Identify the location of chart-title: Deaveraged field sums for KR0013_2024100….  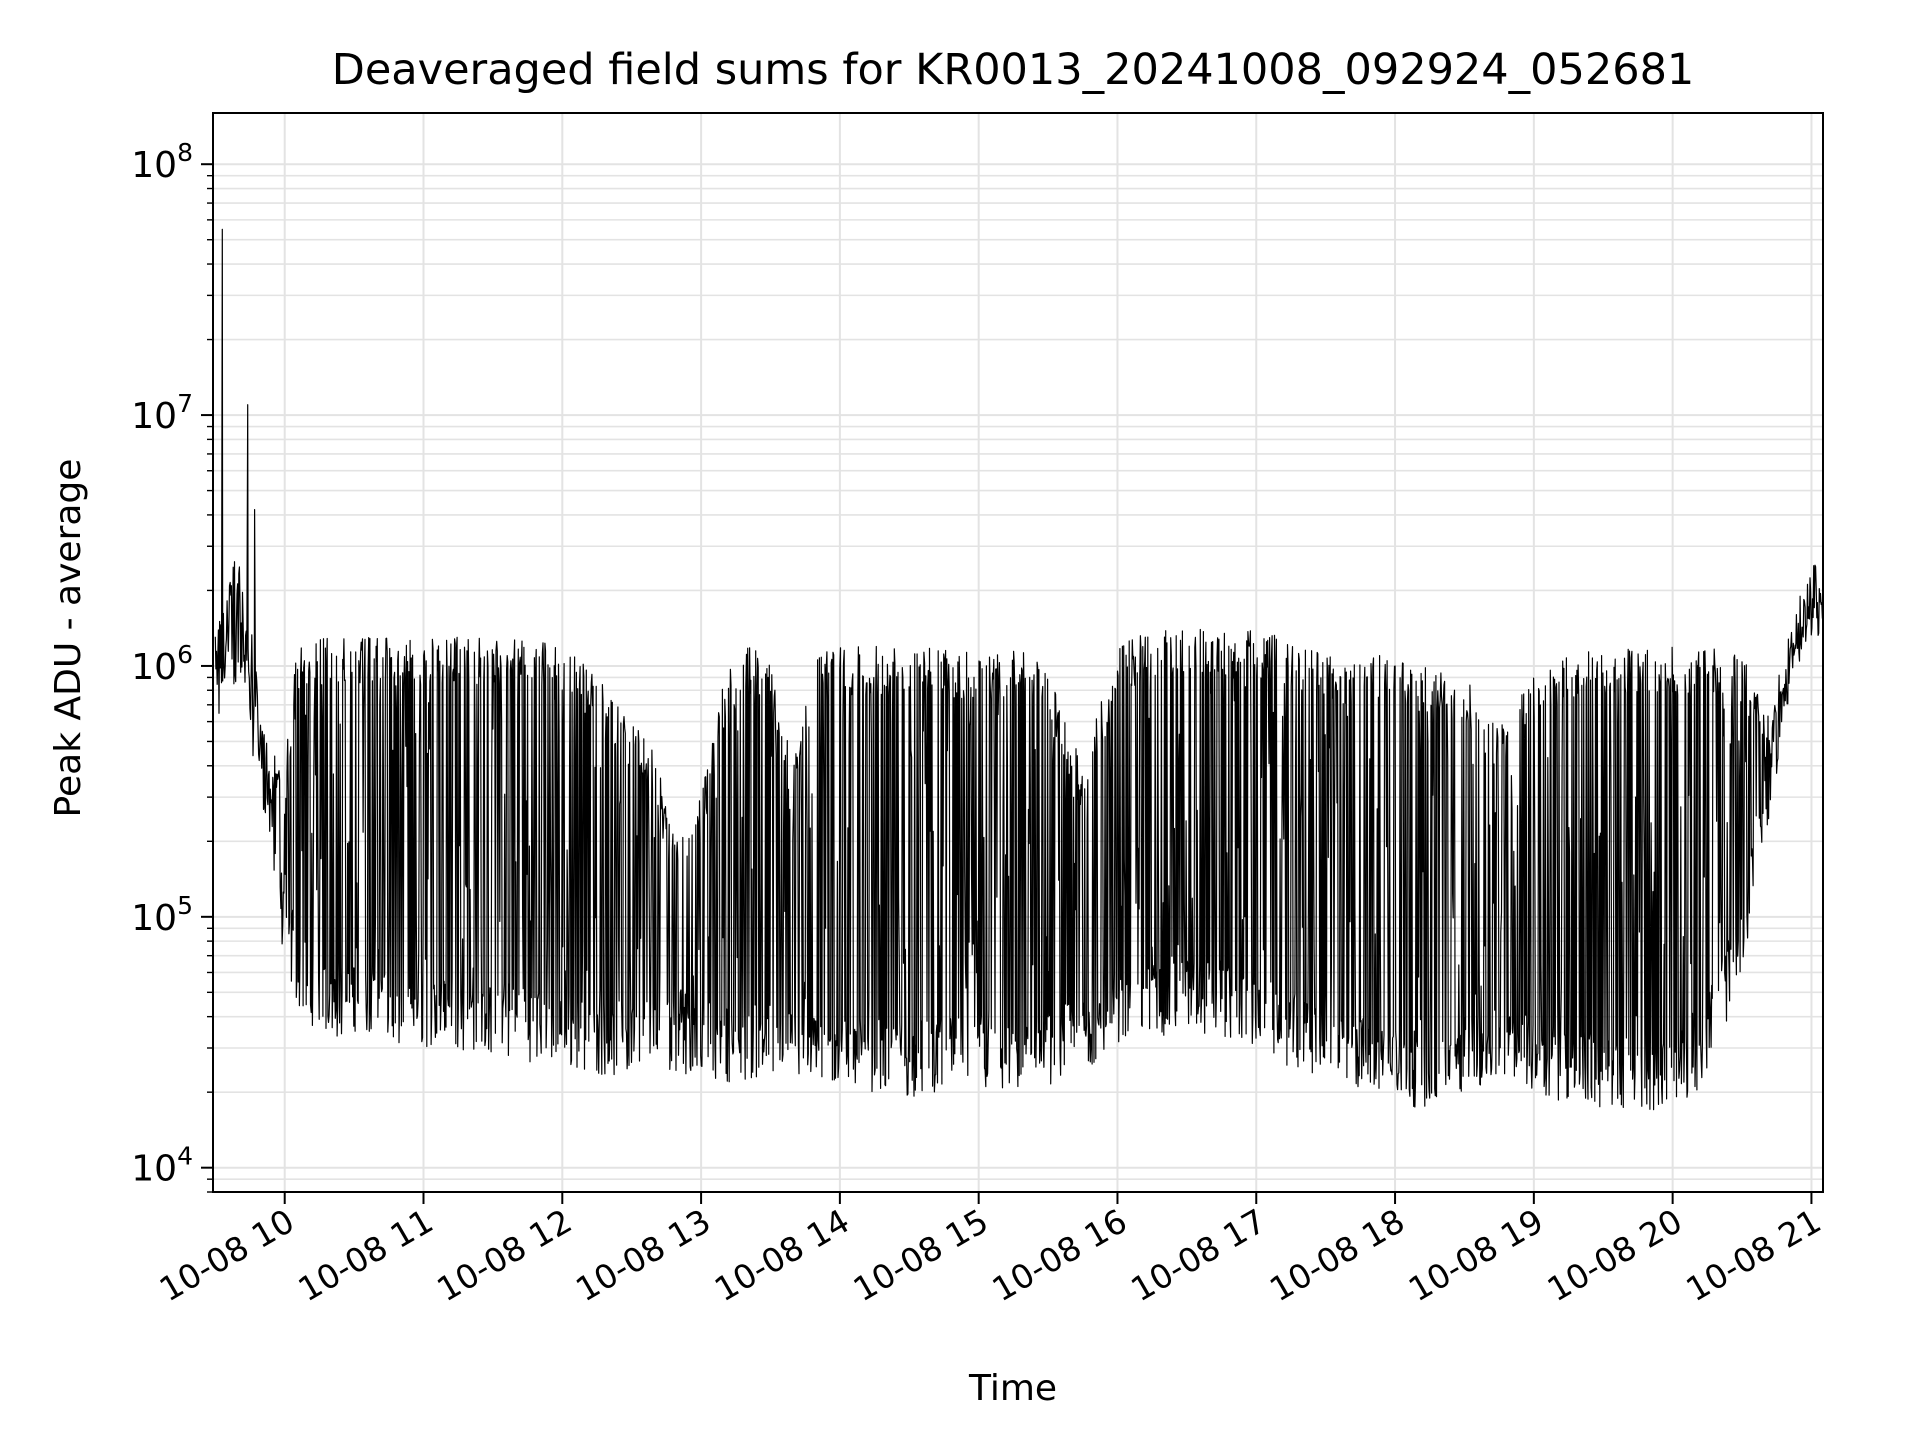
(1013, 70).